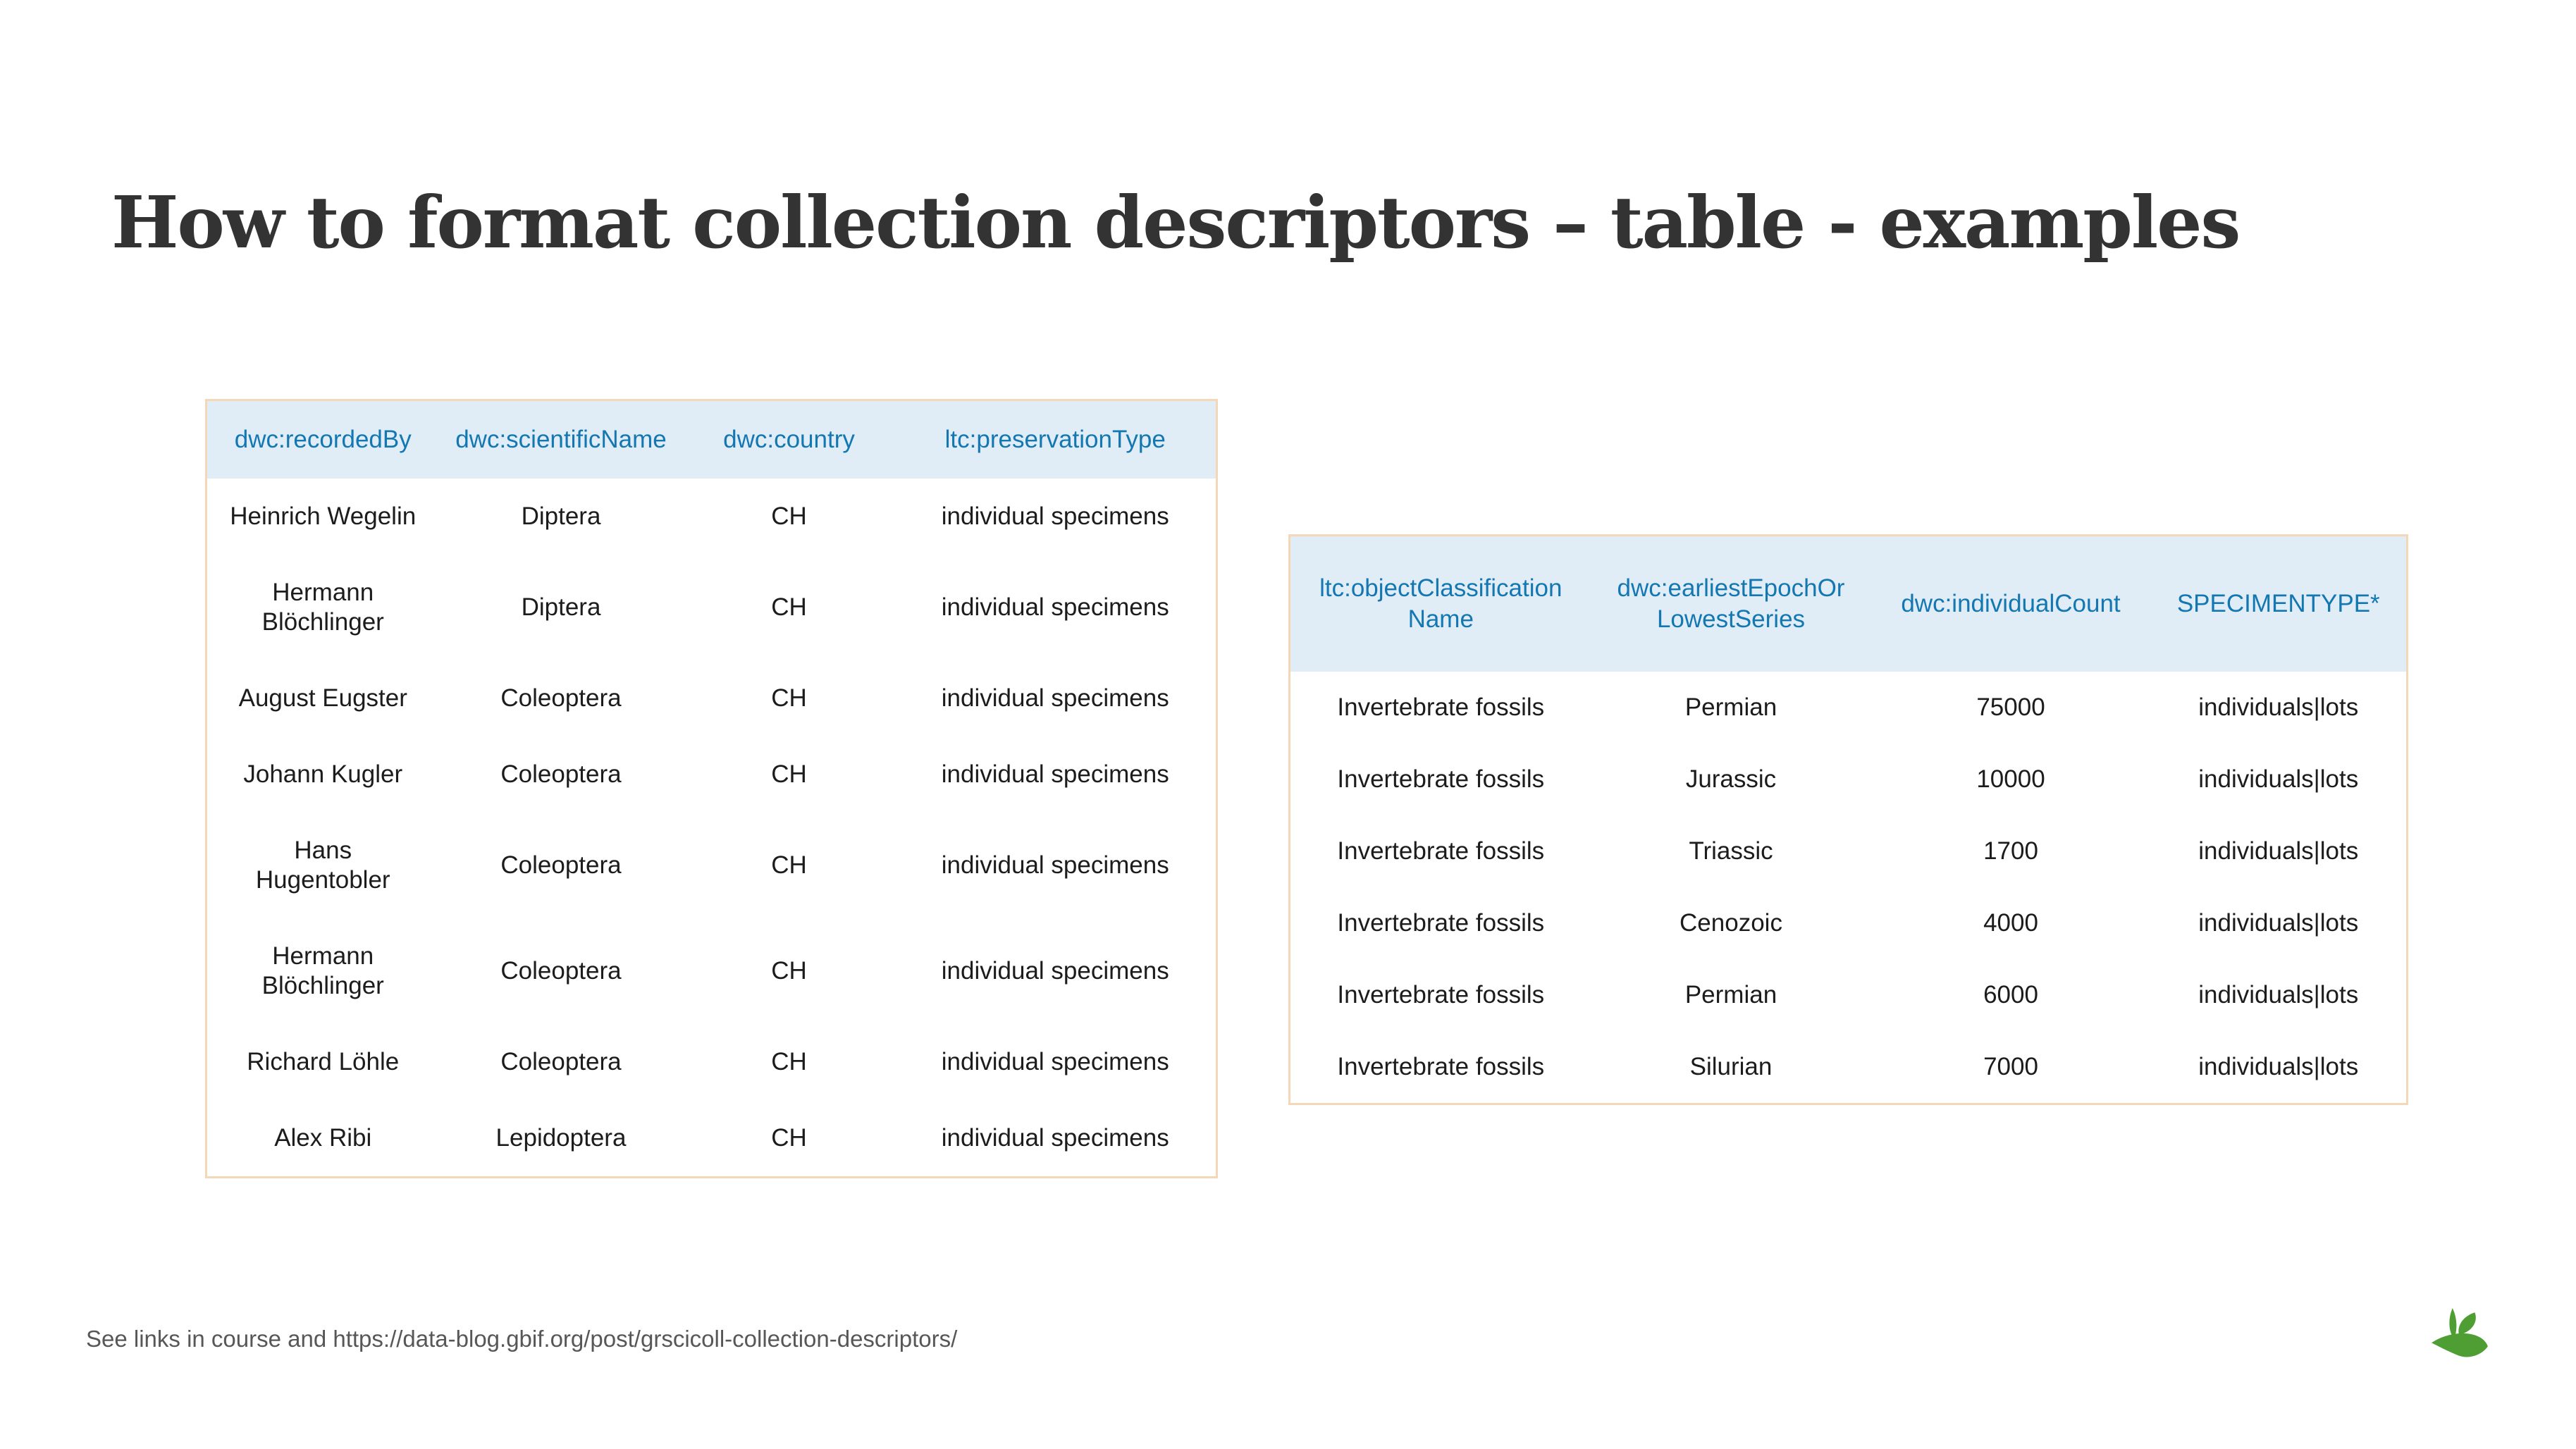  Describe the element at coordinates (323, 1138) in the screenshot. I see `table-cell: Alex Ribi` at that location.